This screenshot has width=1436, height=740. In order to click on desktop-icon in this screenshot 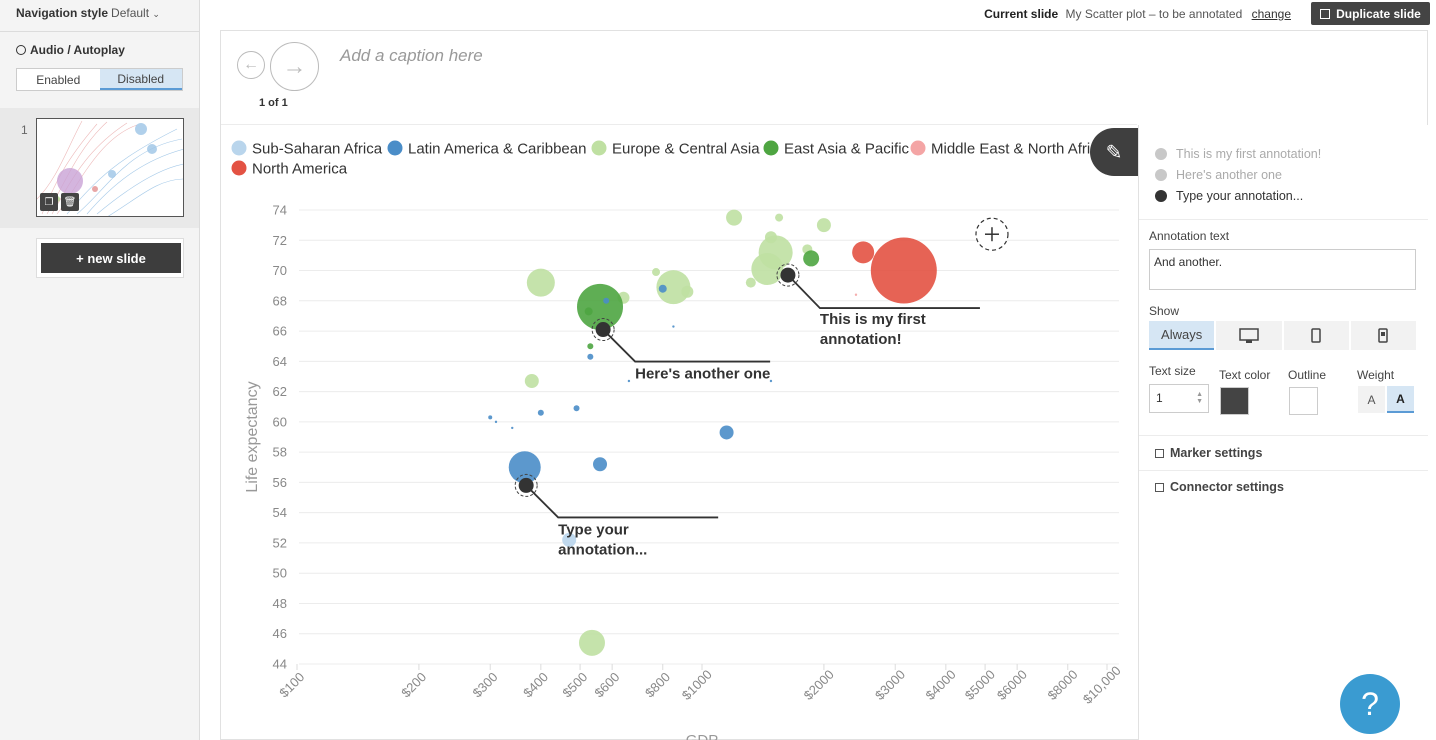, I will do `click(1249, 335)`.